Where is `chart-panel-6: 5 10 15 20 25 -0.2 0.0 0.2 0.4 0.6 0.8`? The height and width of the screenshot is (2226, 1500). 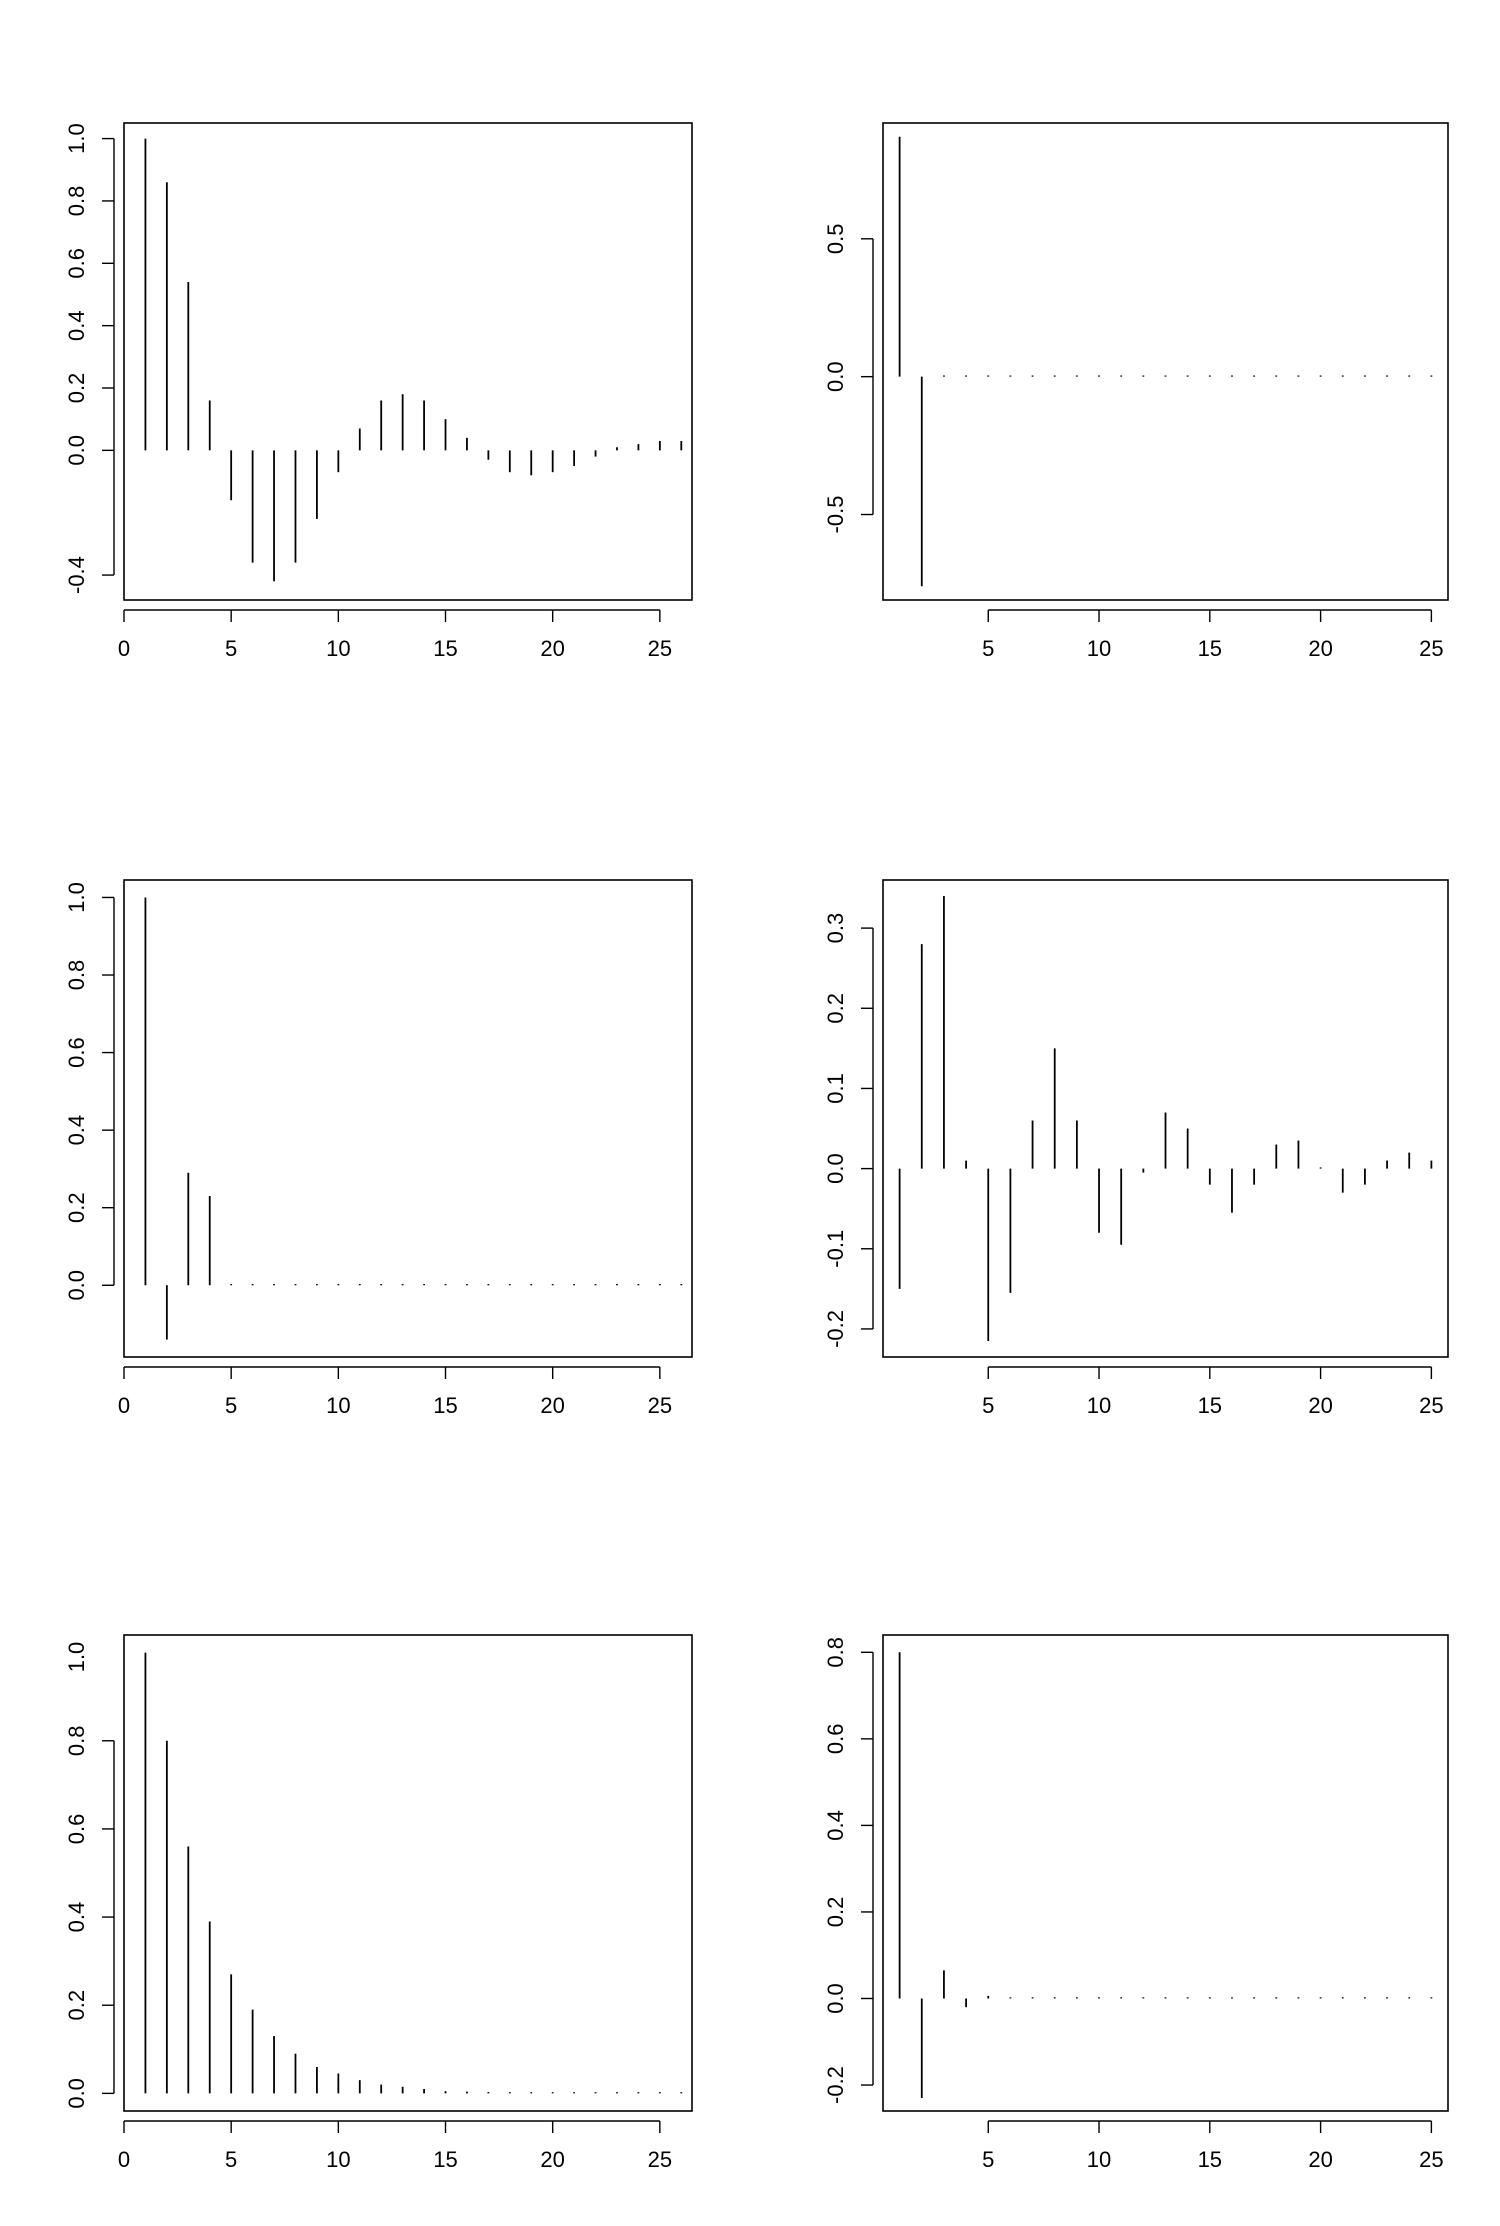
chart-panel-6: 5 10 15 20 25 -0.2 0.0 0.2 0.4 0.6 0.8 is located at coordinates (1136, 1903).